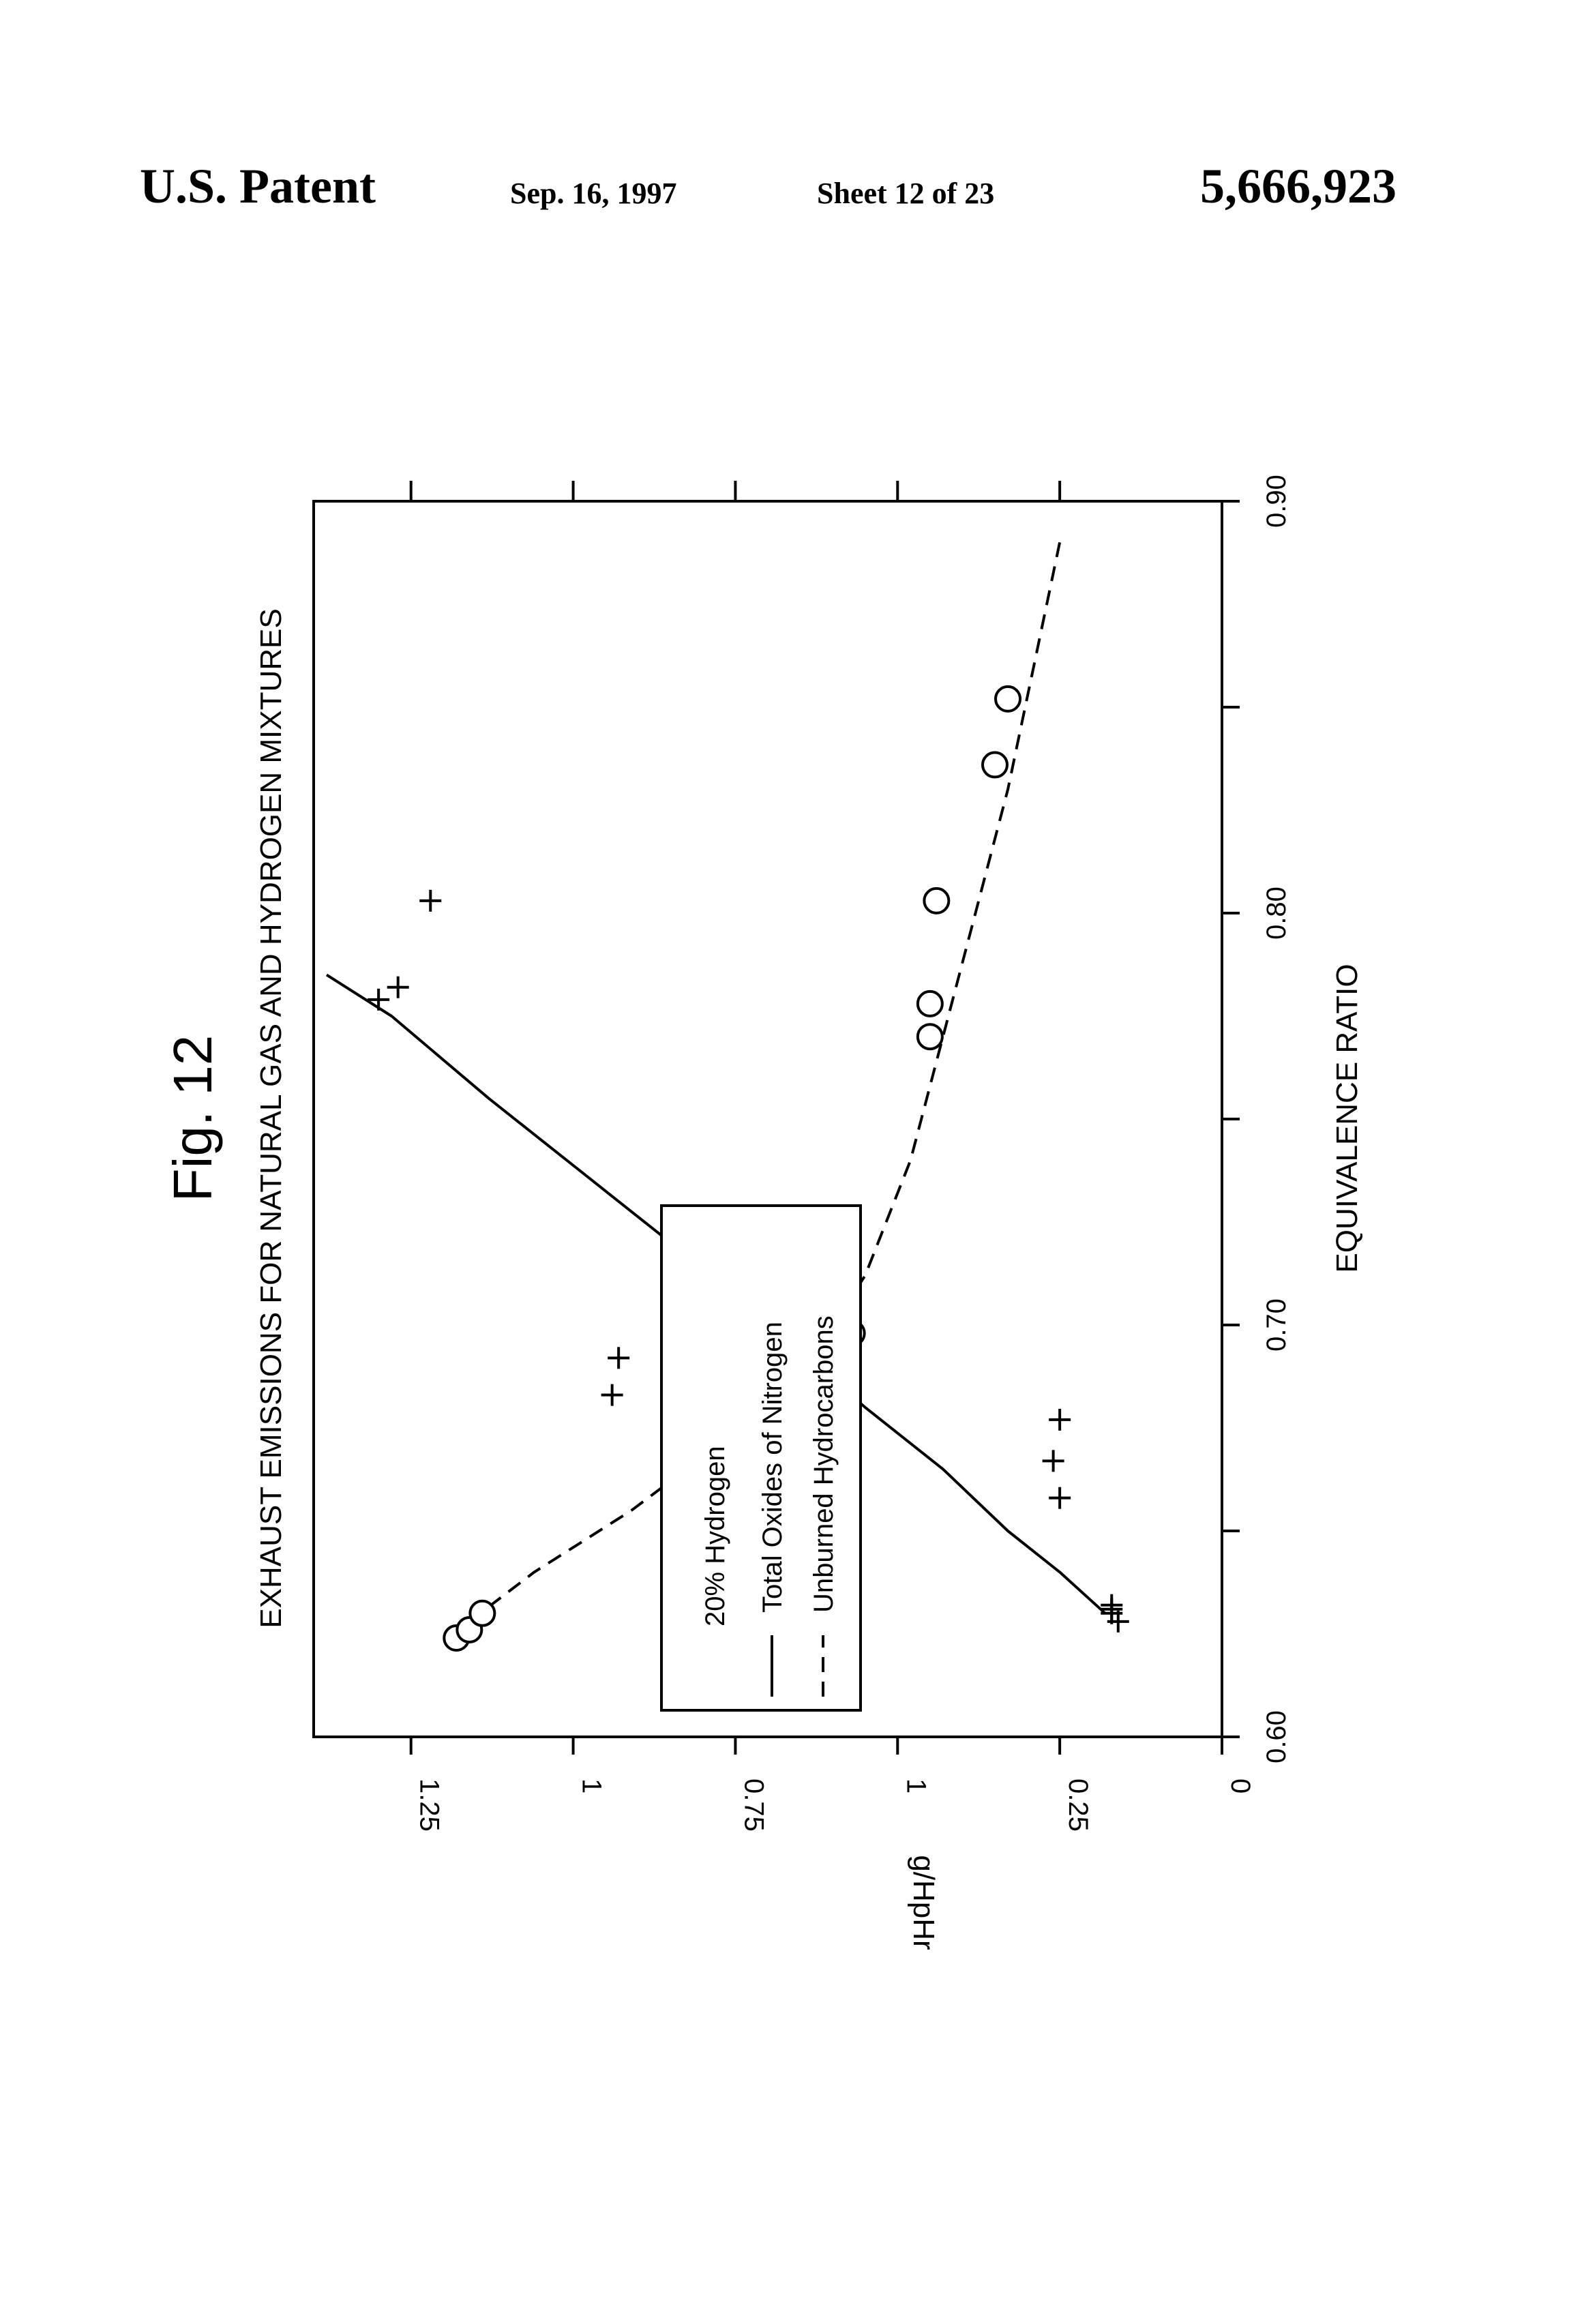  I want to click on legend-title: 20% Hydrogen, so click(715, 1536).